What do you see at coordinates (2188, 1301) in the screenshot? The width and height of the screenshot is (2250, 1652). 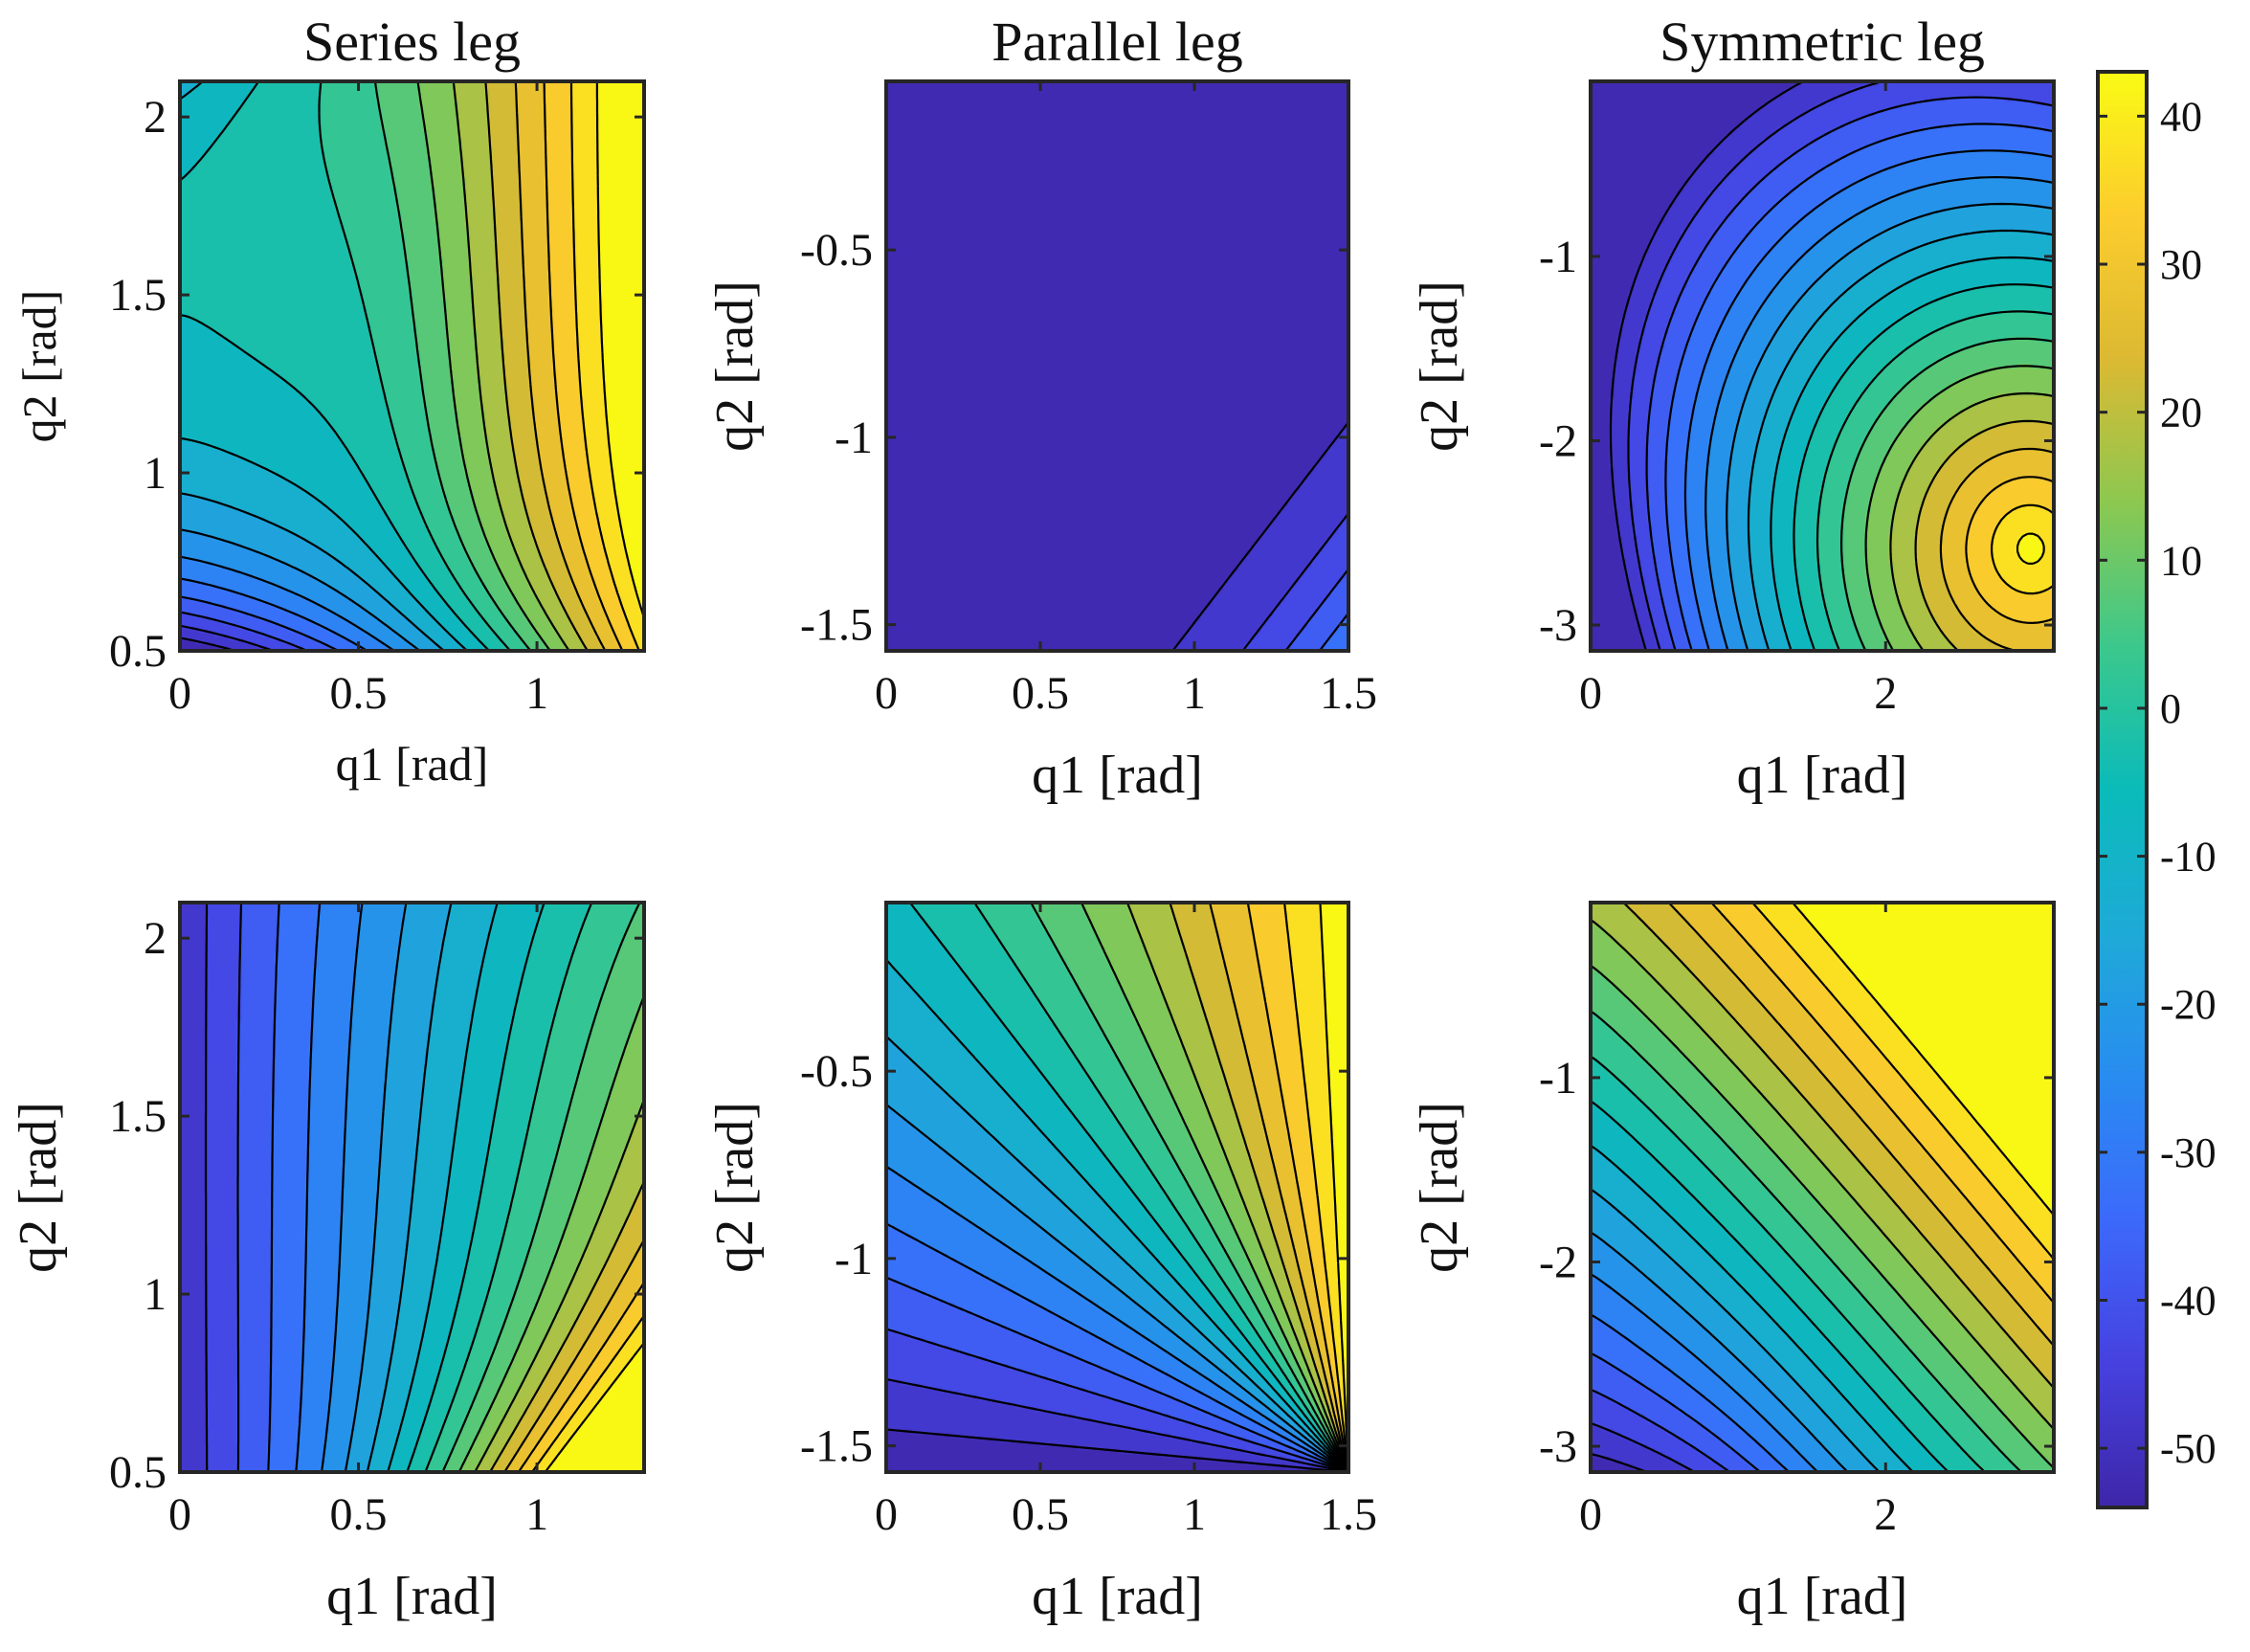 I see `colorbar-tick-label: -40` at bounding box center [2188, 1301].